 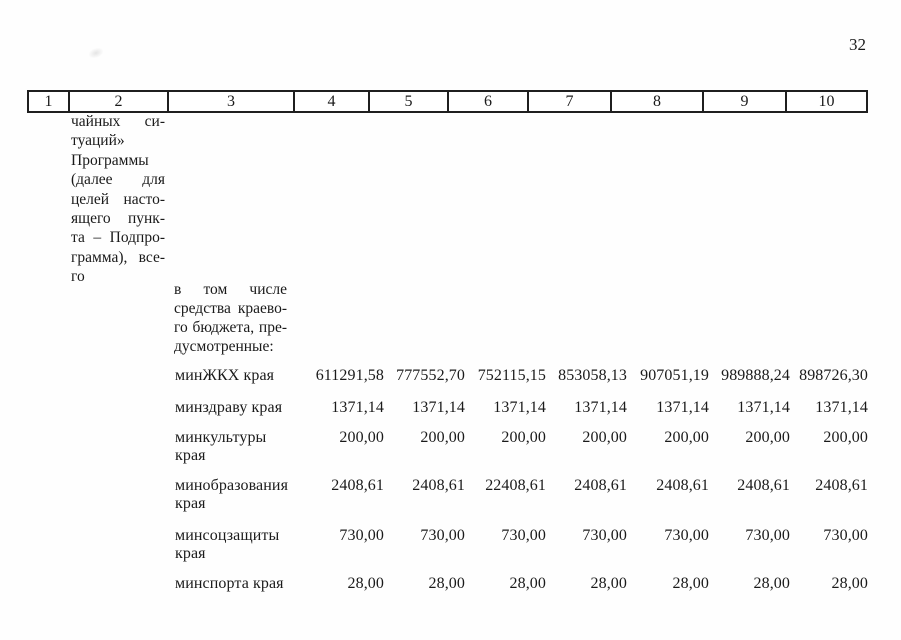 What do you see at coordinates (227, 535) in the screenshot?
I see `row-label-line: минсоцзащиты` at bounding box center [227, 535].